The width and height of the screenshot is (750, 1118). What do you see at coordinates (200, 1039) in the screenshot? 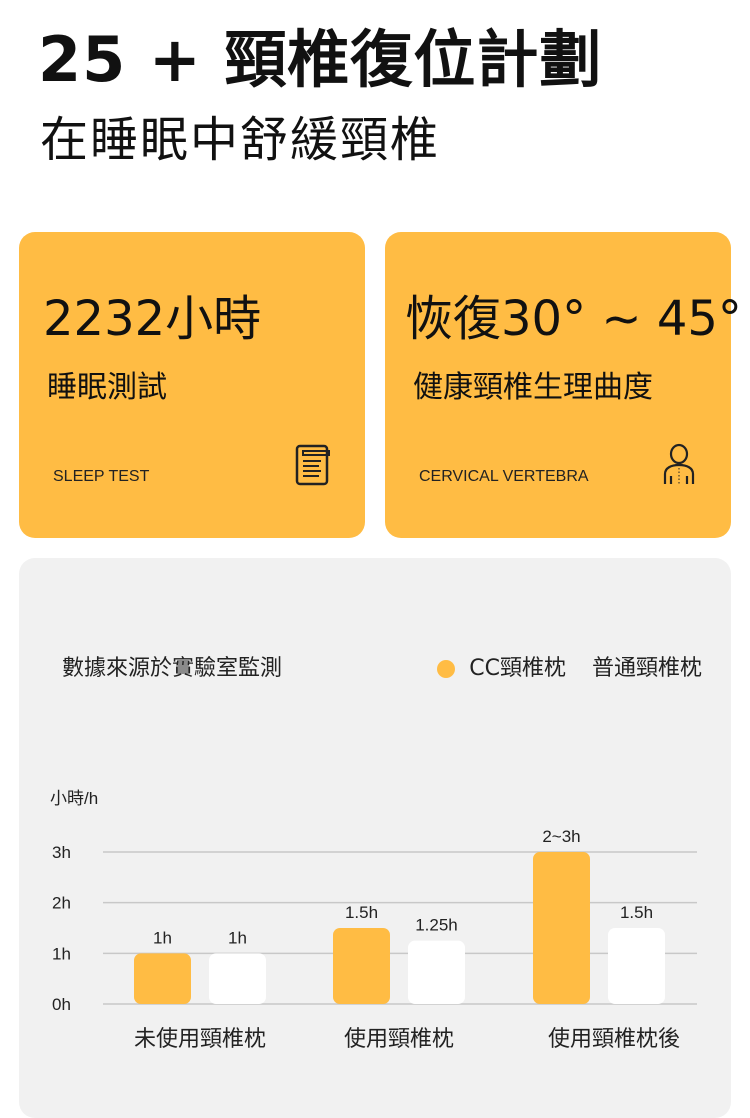
I see `x-category-label: 未使用頸椎枕` at bounding box center [200, 1039].